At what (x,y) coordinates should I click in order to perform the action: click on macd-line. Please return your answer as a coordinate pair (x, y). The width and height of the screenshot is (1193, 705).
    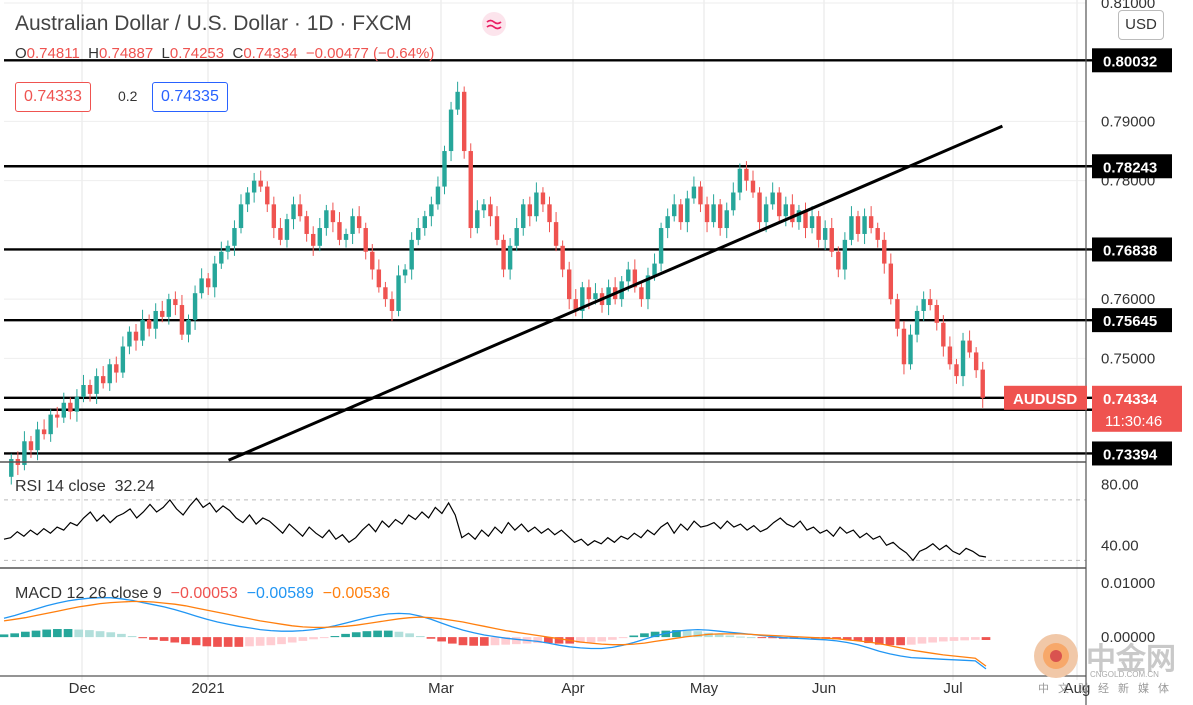
    Looking at the image, I should click on (495, 633).